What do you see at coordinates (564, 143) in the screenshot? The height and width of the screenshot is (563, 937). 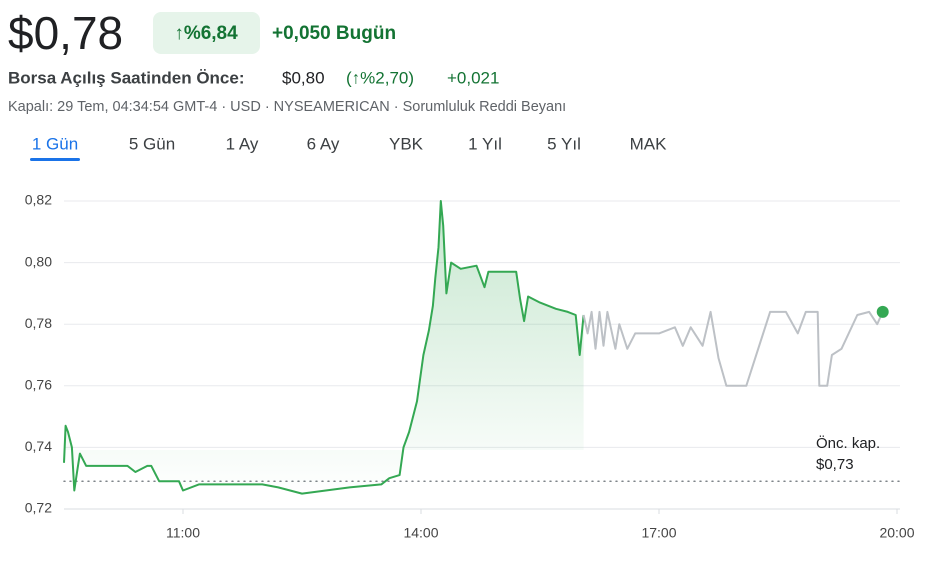 I see `tab: 5 Yıl` at bounding box center [564, 143].